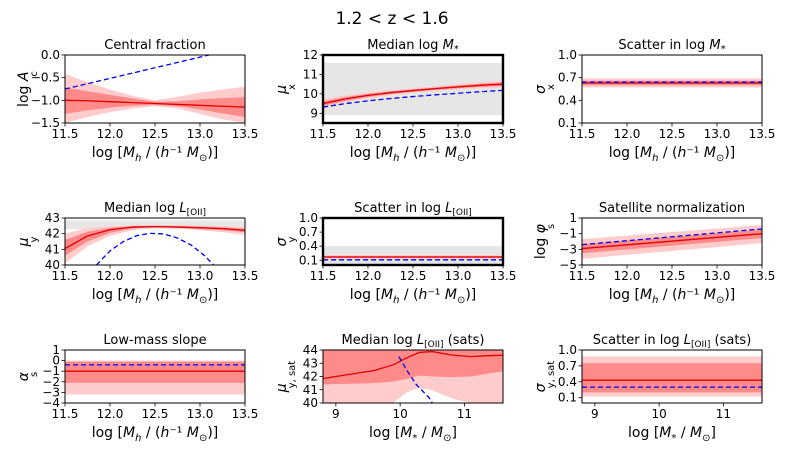  Describe the element at coordinates (50, 55) in the screenshot. I see `y-tick-label: 0.0` at that location.